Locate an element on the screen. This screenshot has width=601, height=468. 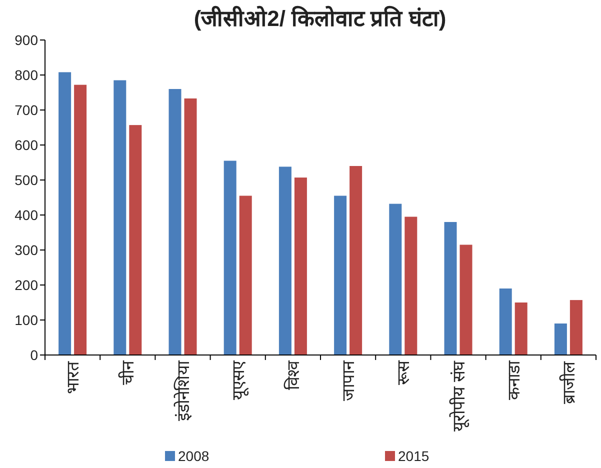
x-tick-label: इंडोनेशिया is located at coordinates (182, 390).